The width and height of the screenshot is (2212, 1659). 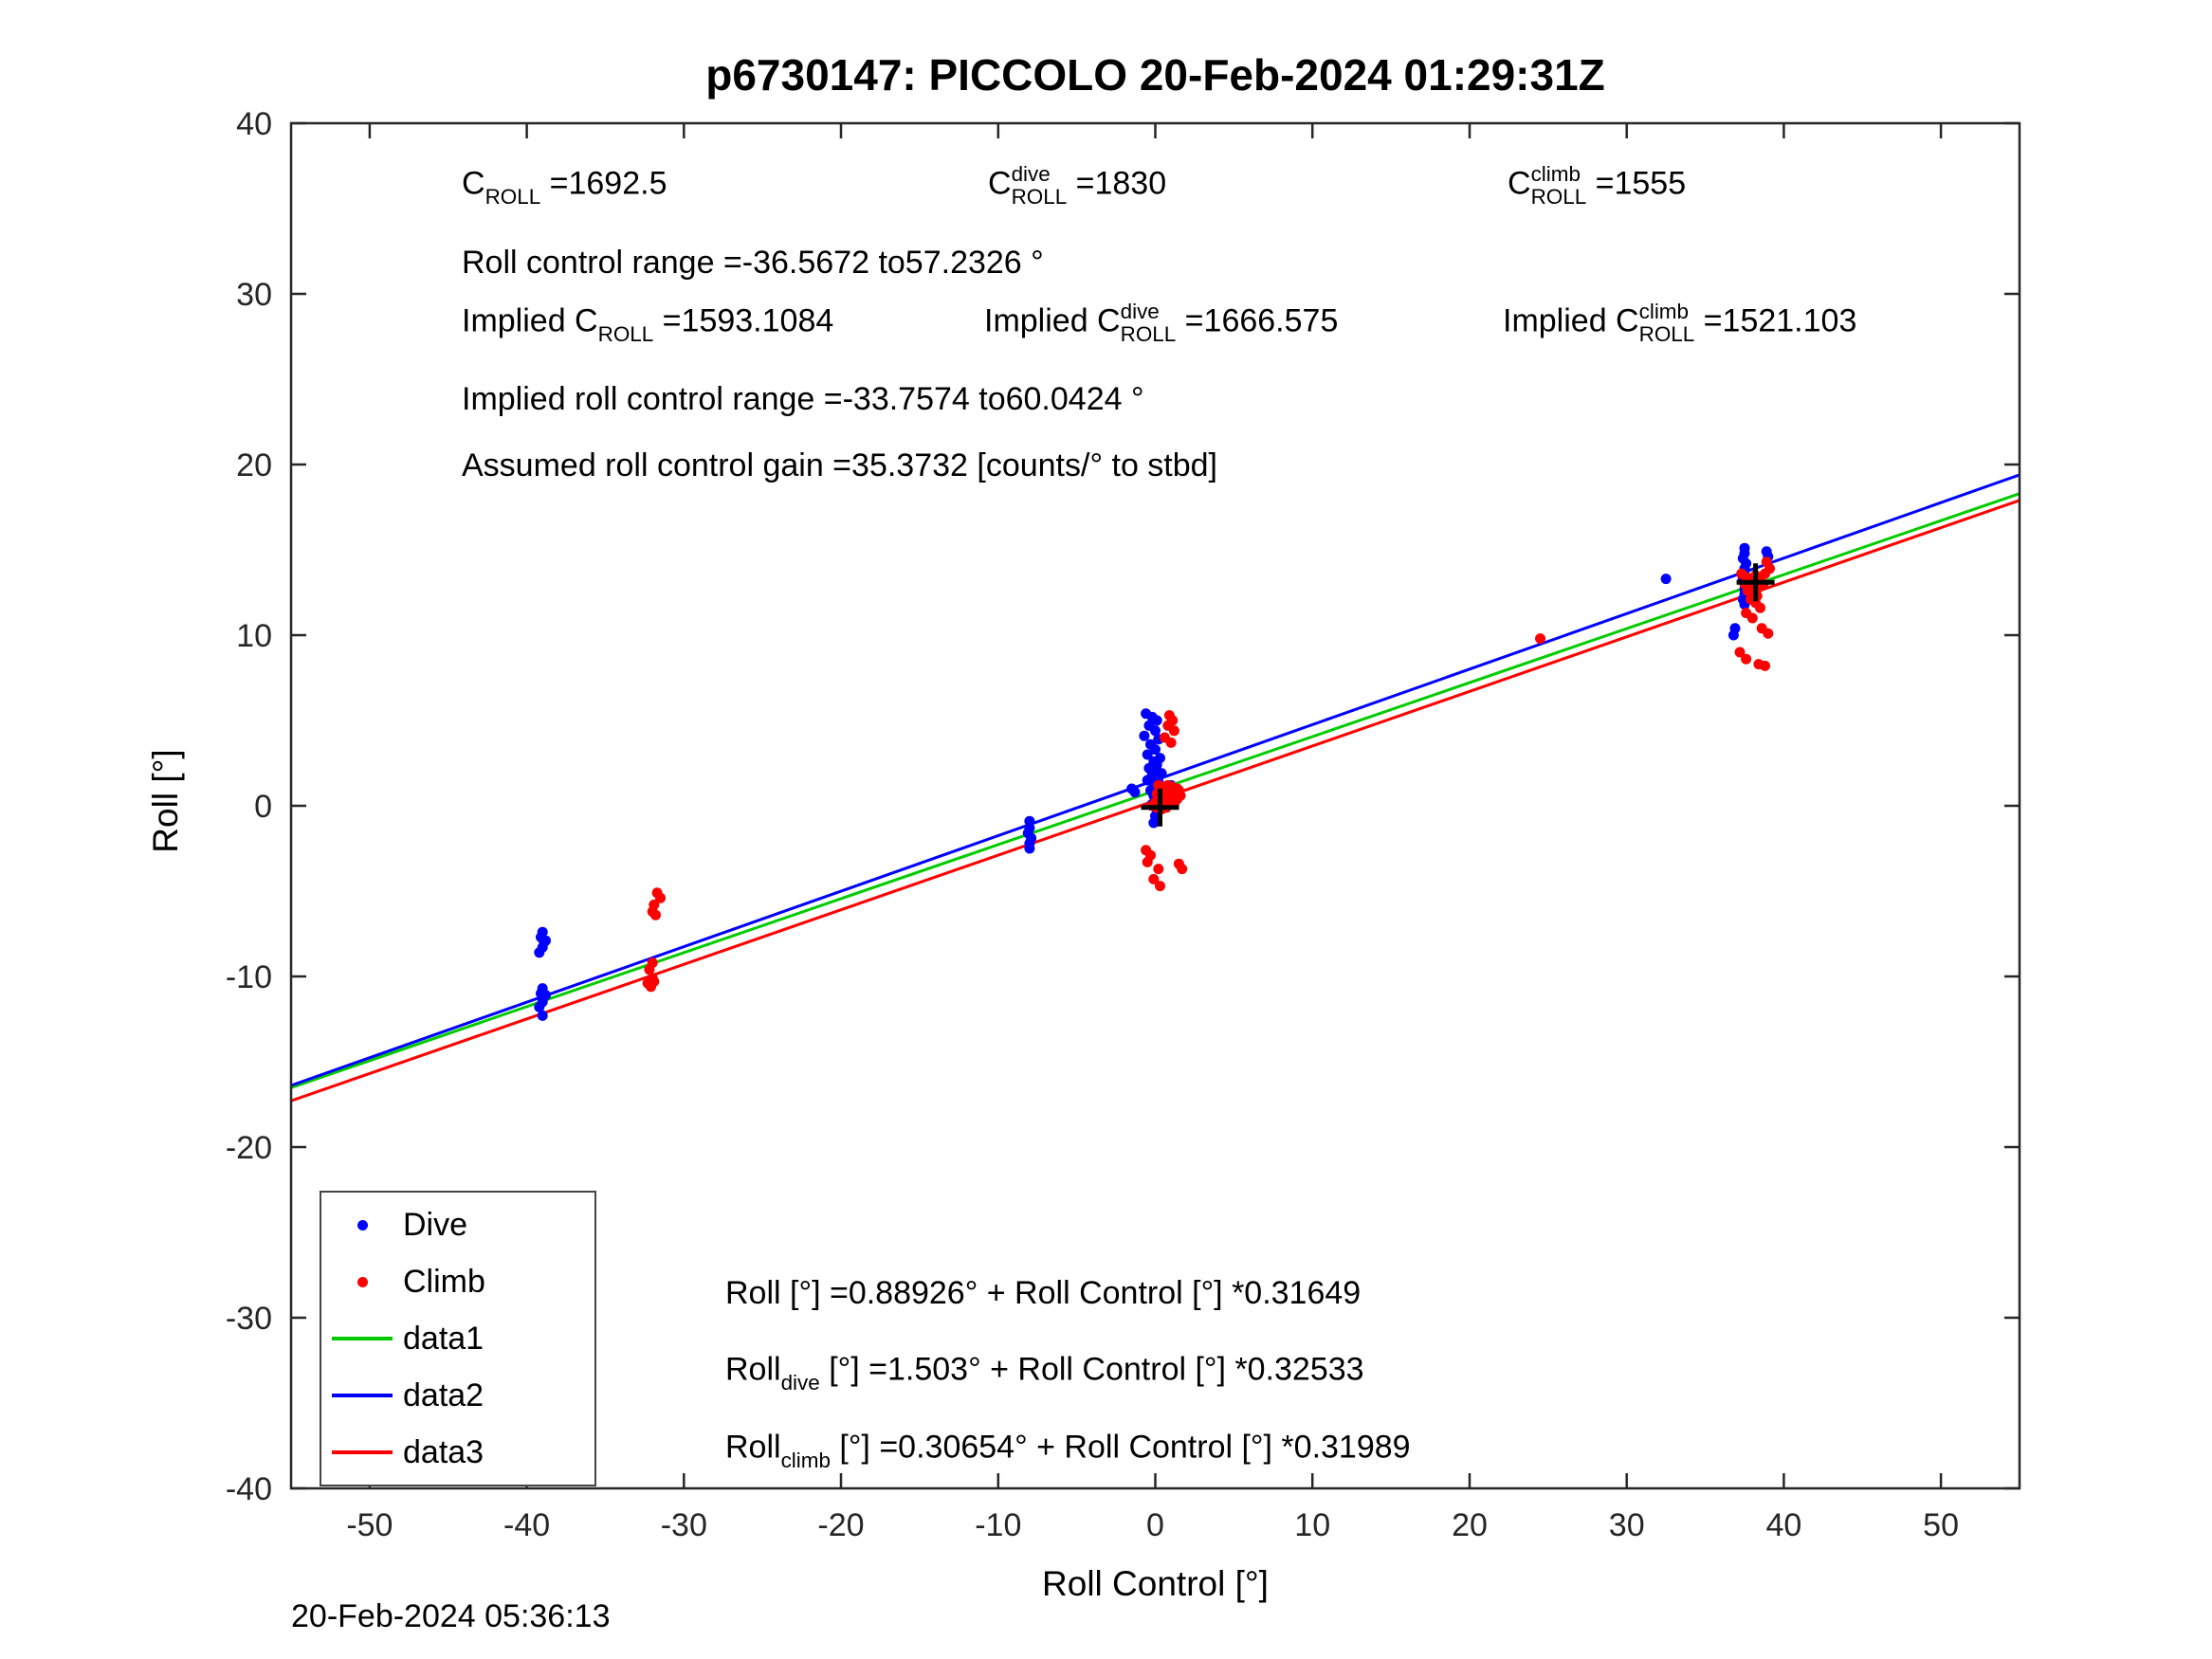 I want to click on y-tick-label: 30, so click(x=254, y=295).